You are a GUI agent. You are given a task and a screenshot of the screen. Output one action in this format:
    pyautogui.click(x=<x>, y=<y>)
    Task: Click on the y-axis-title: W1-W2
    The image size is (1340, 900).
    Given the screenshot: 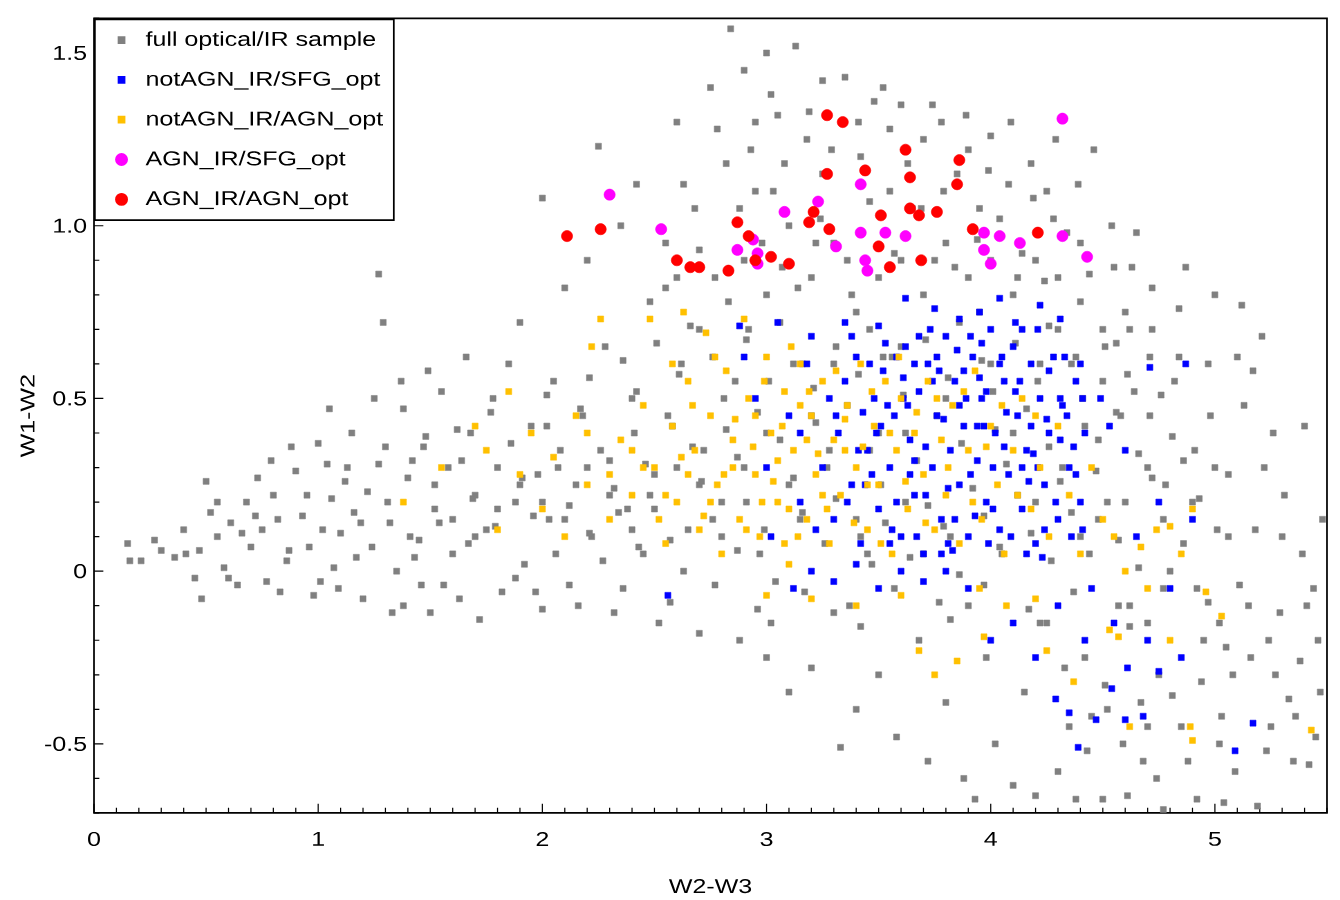 What is the action you would take?
    pyautogui.click(x=27, y=416)
    